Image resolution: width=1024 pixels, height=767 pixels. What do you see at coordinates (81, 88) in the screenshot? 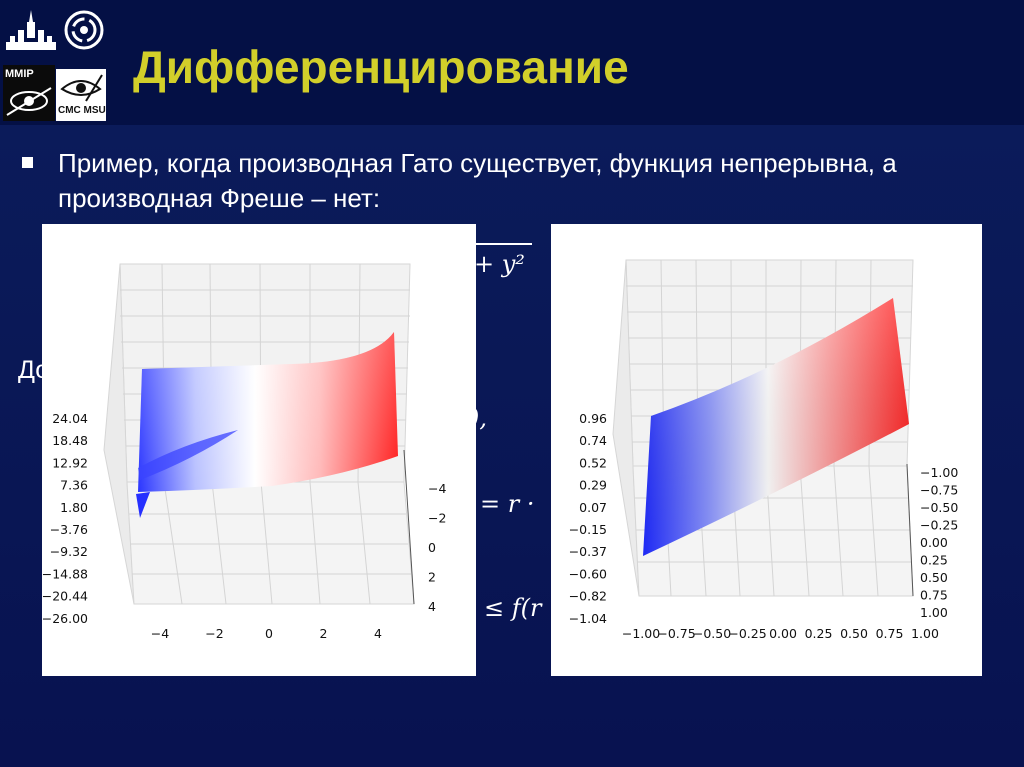
I see `cmc-eye-icon` at bounding box center [81, 88].